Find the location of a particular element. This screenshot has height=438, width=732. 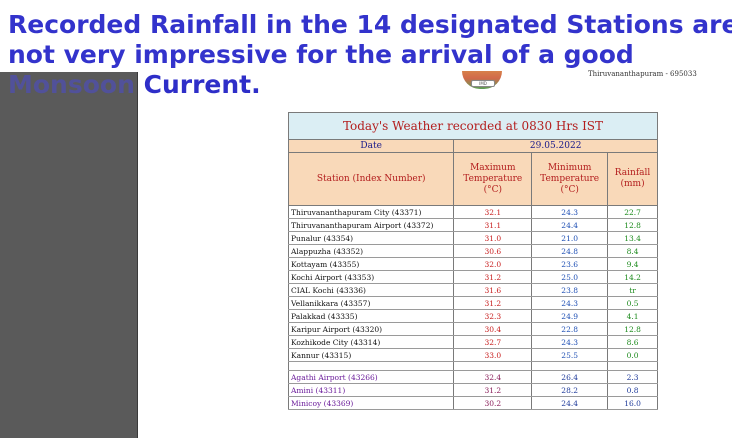

rainfall-cell: 16.0 is located at coordinates (632, 403).